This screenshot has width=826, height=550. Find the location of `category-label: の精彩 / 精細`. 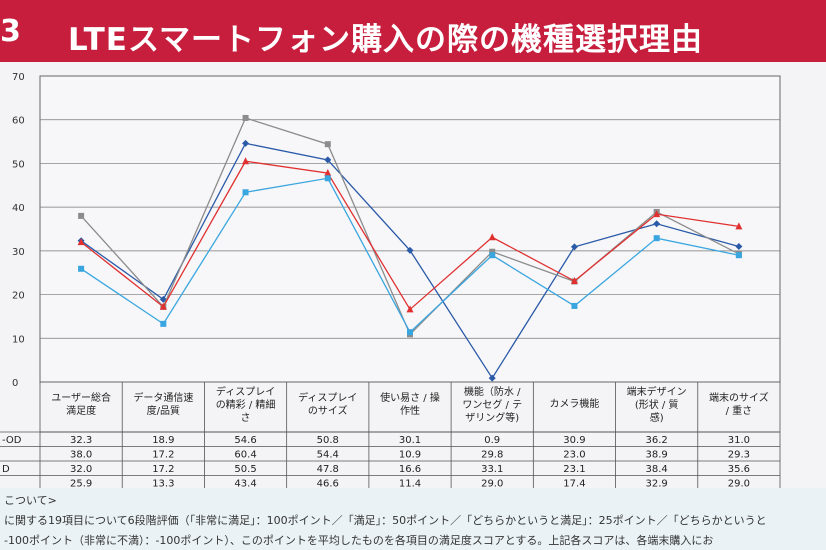

category-label: の精彩 / 精細 is located at coordinates (246, 404).